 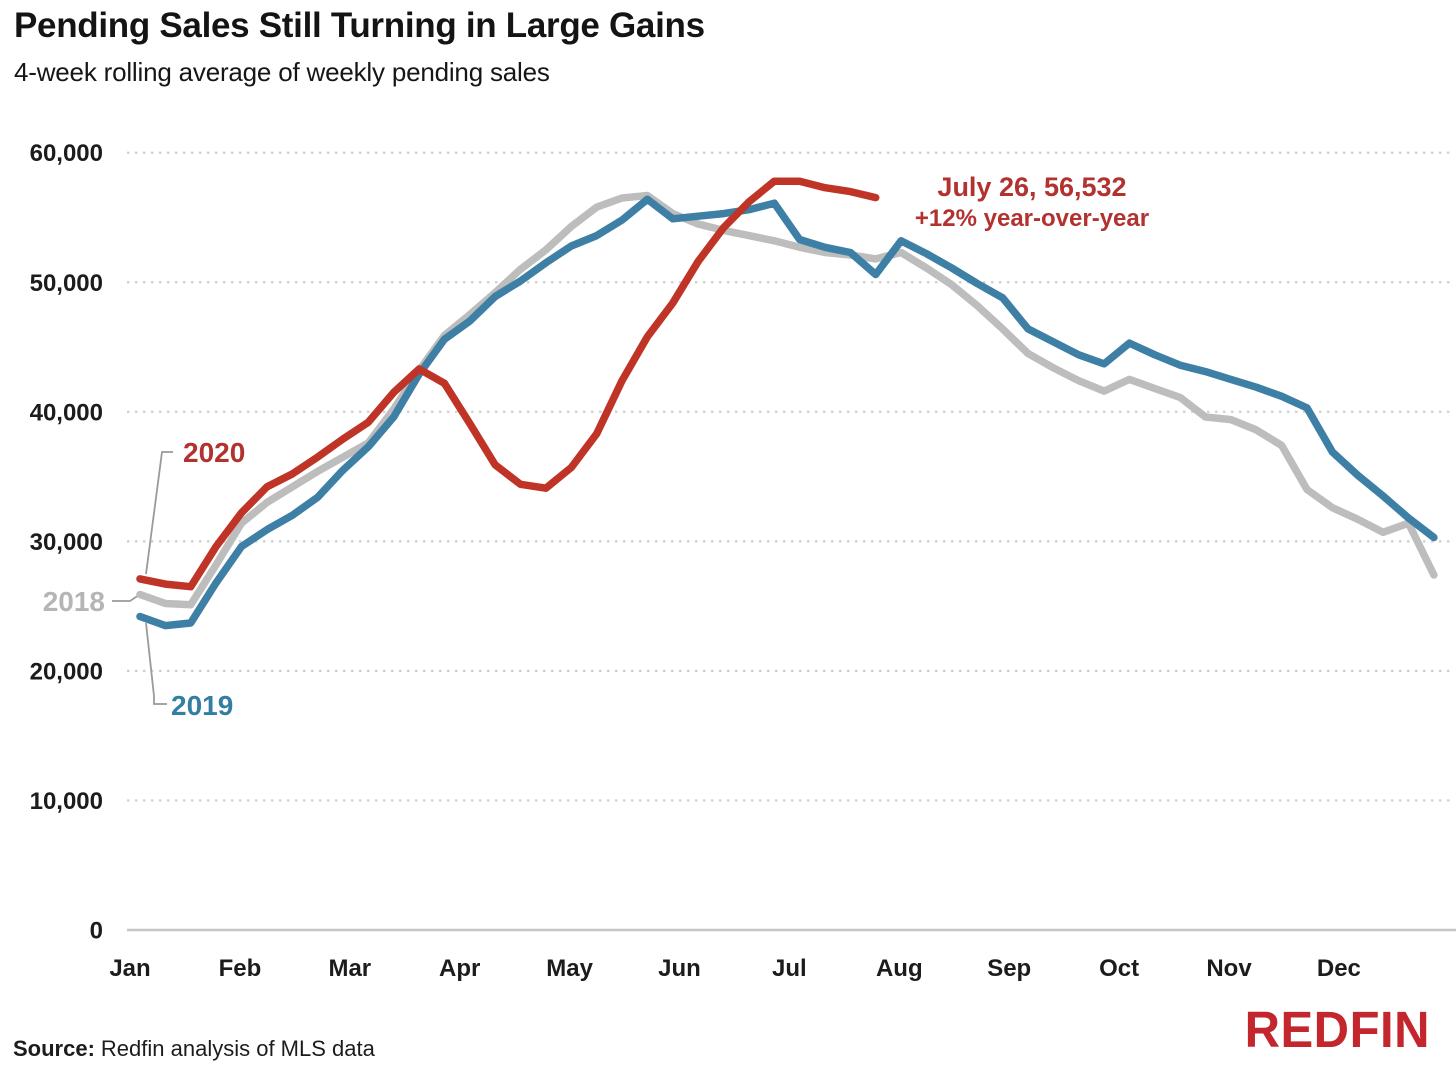 What do you see at coordinates (789, 968) in the screenshot?
I see `x-tick-label-jul: Jul` at bounding box center [789, 968].